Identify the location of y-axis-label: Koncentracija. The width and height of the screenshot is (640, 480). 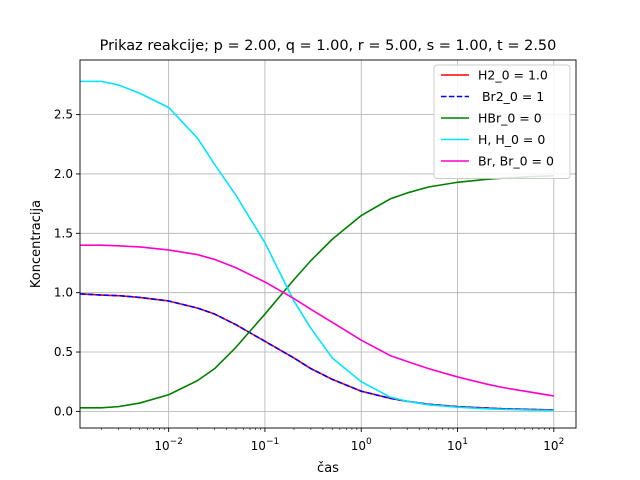
(36, 244).